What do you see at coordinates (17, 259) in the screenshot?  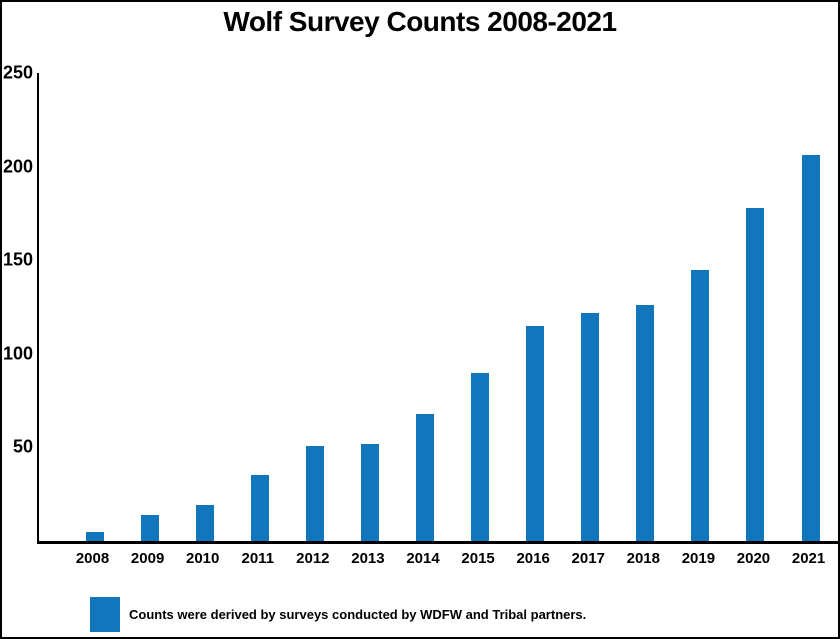 I see `y-tick-label-150: 150` at bounding box center [17, 259].